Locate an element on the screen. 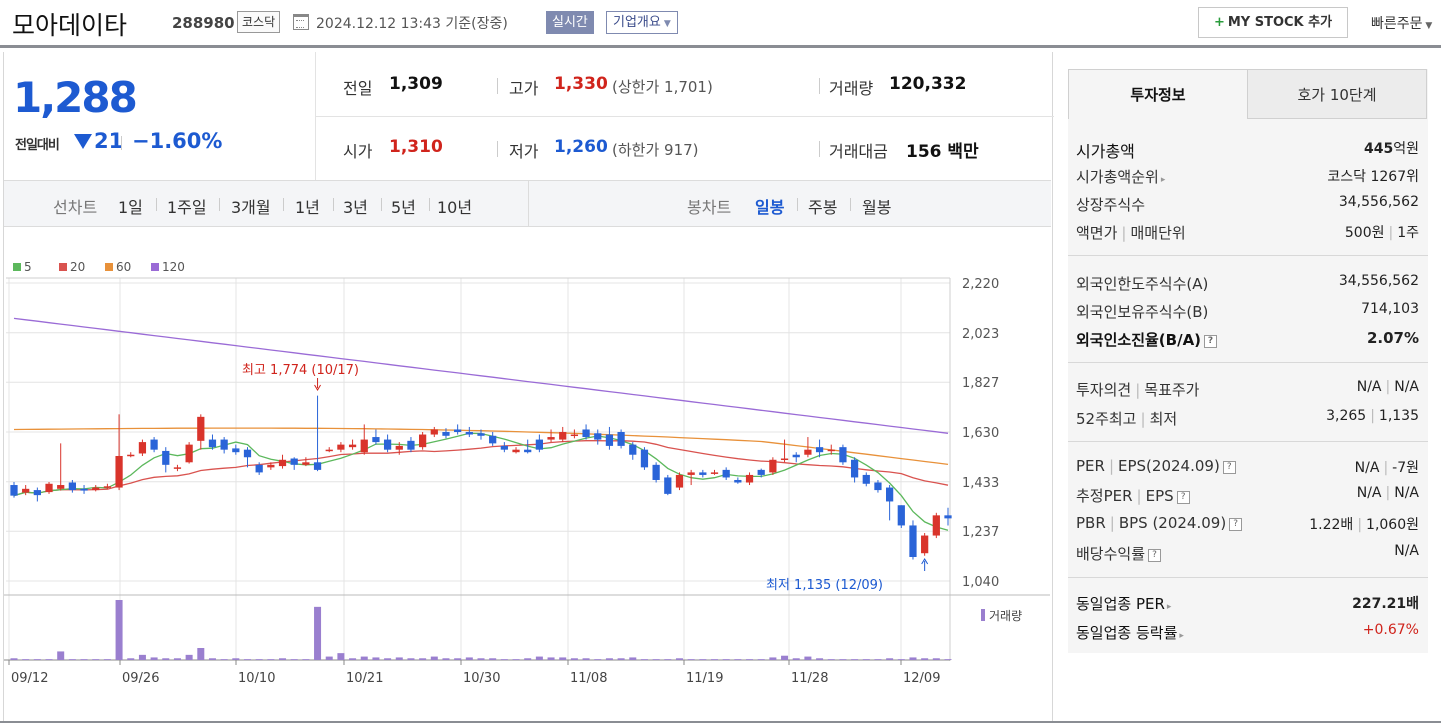 The image size is (1441, 723). sector-per-label: 동일업종 PER ▸ is located at coordinates (1123, 603).